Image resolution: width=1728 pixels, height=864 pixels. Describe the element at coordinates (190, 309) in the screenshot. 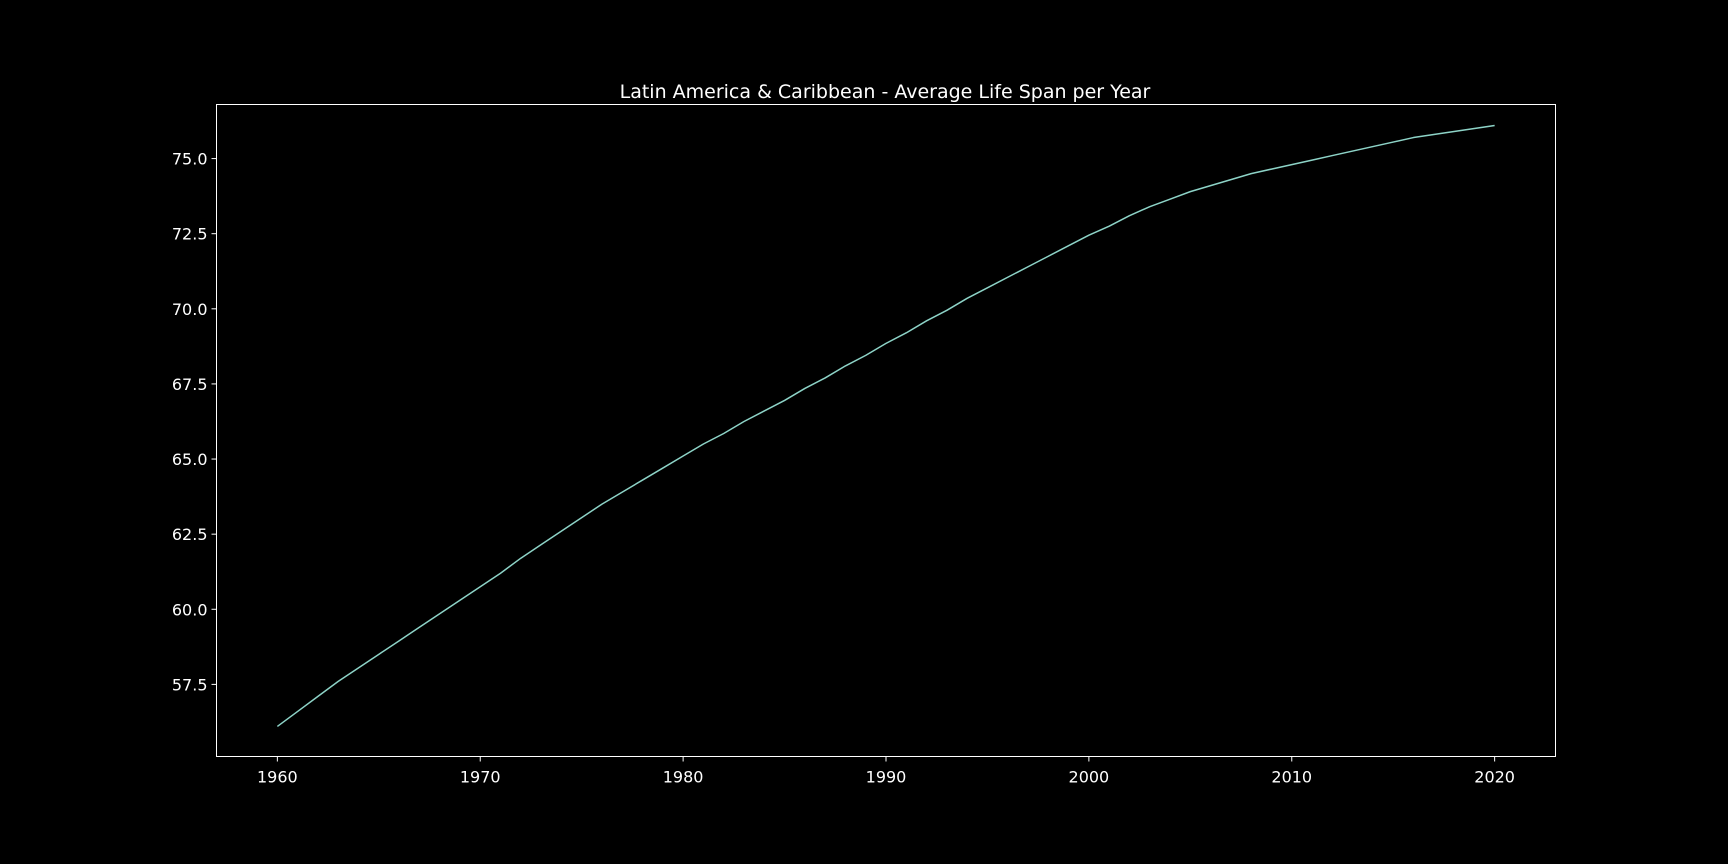

I see `y-tick-label: 70.0` at that location.